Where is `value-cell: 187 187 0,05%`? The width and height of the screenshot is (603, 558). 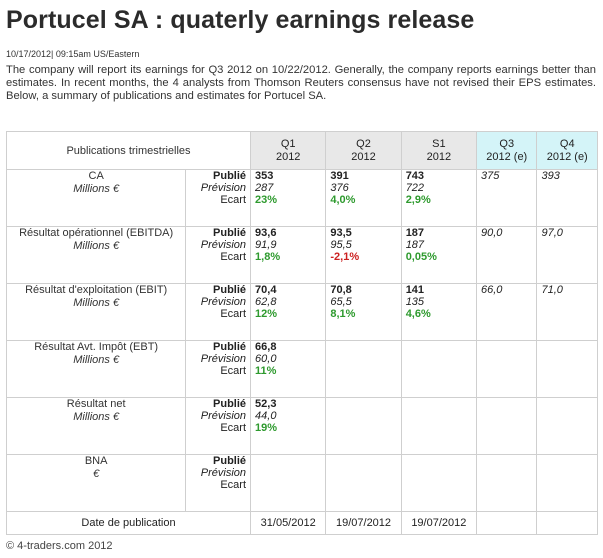
value-cell: 187 187 0,05% is located at coordinates (439, 255).